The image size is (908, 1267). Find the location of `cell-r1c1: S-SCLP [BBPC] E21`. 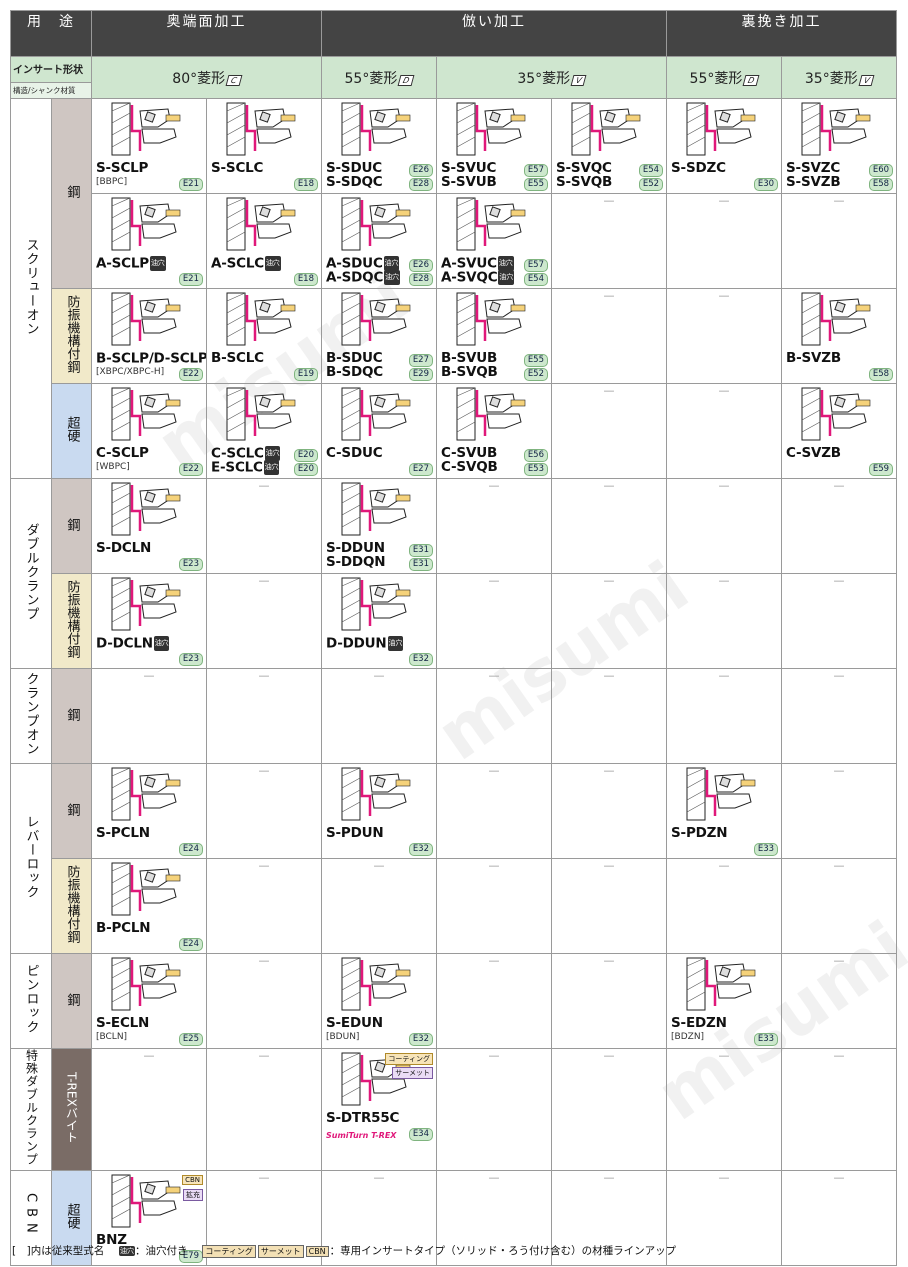

cell-r1c1: S-SCLP [BBPC] E21 is located at coordinates (149, 146).